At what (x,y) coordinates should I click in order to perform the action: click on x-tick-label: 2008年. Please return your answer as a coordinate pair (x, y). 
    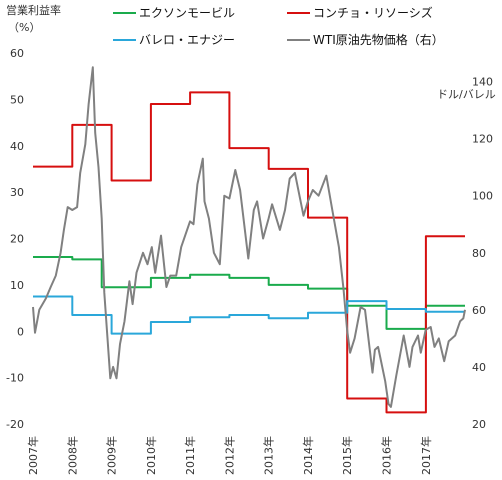
    Looking at the image, I should click on (72, 455).